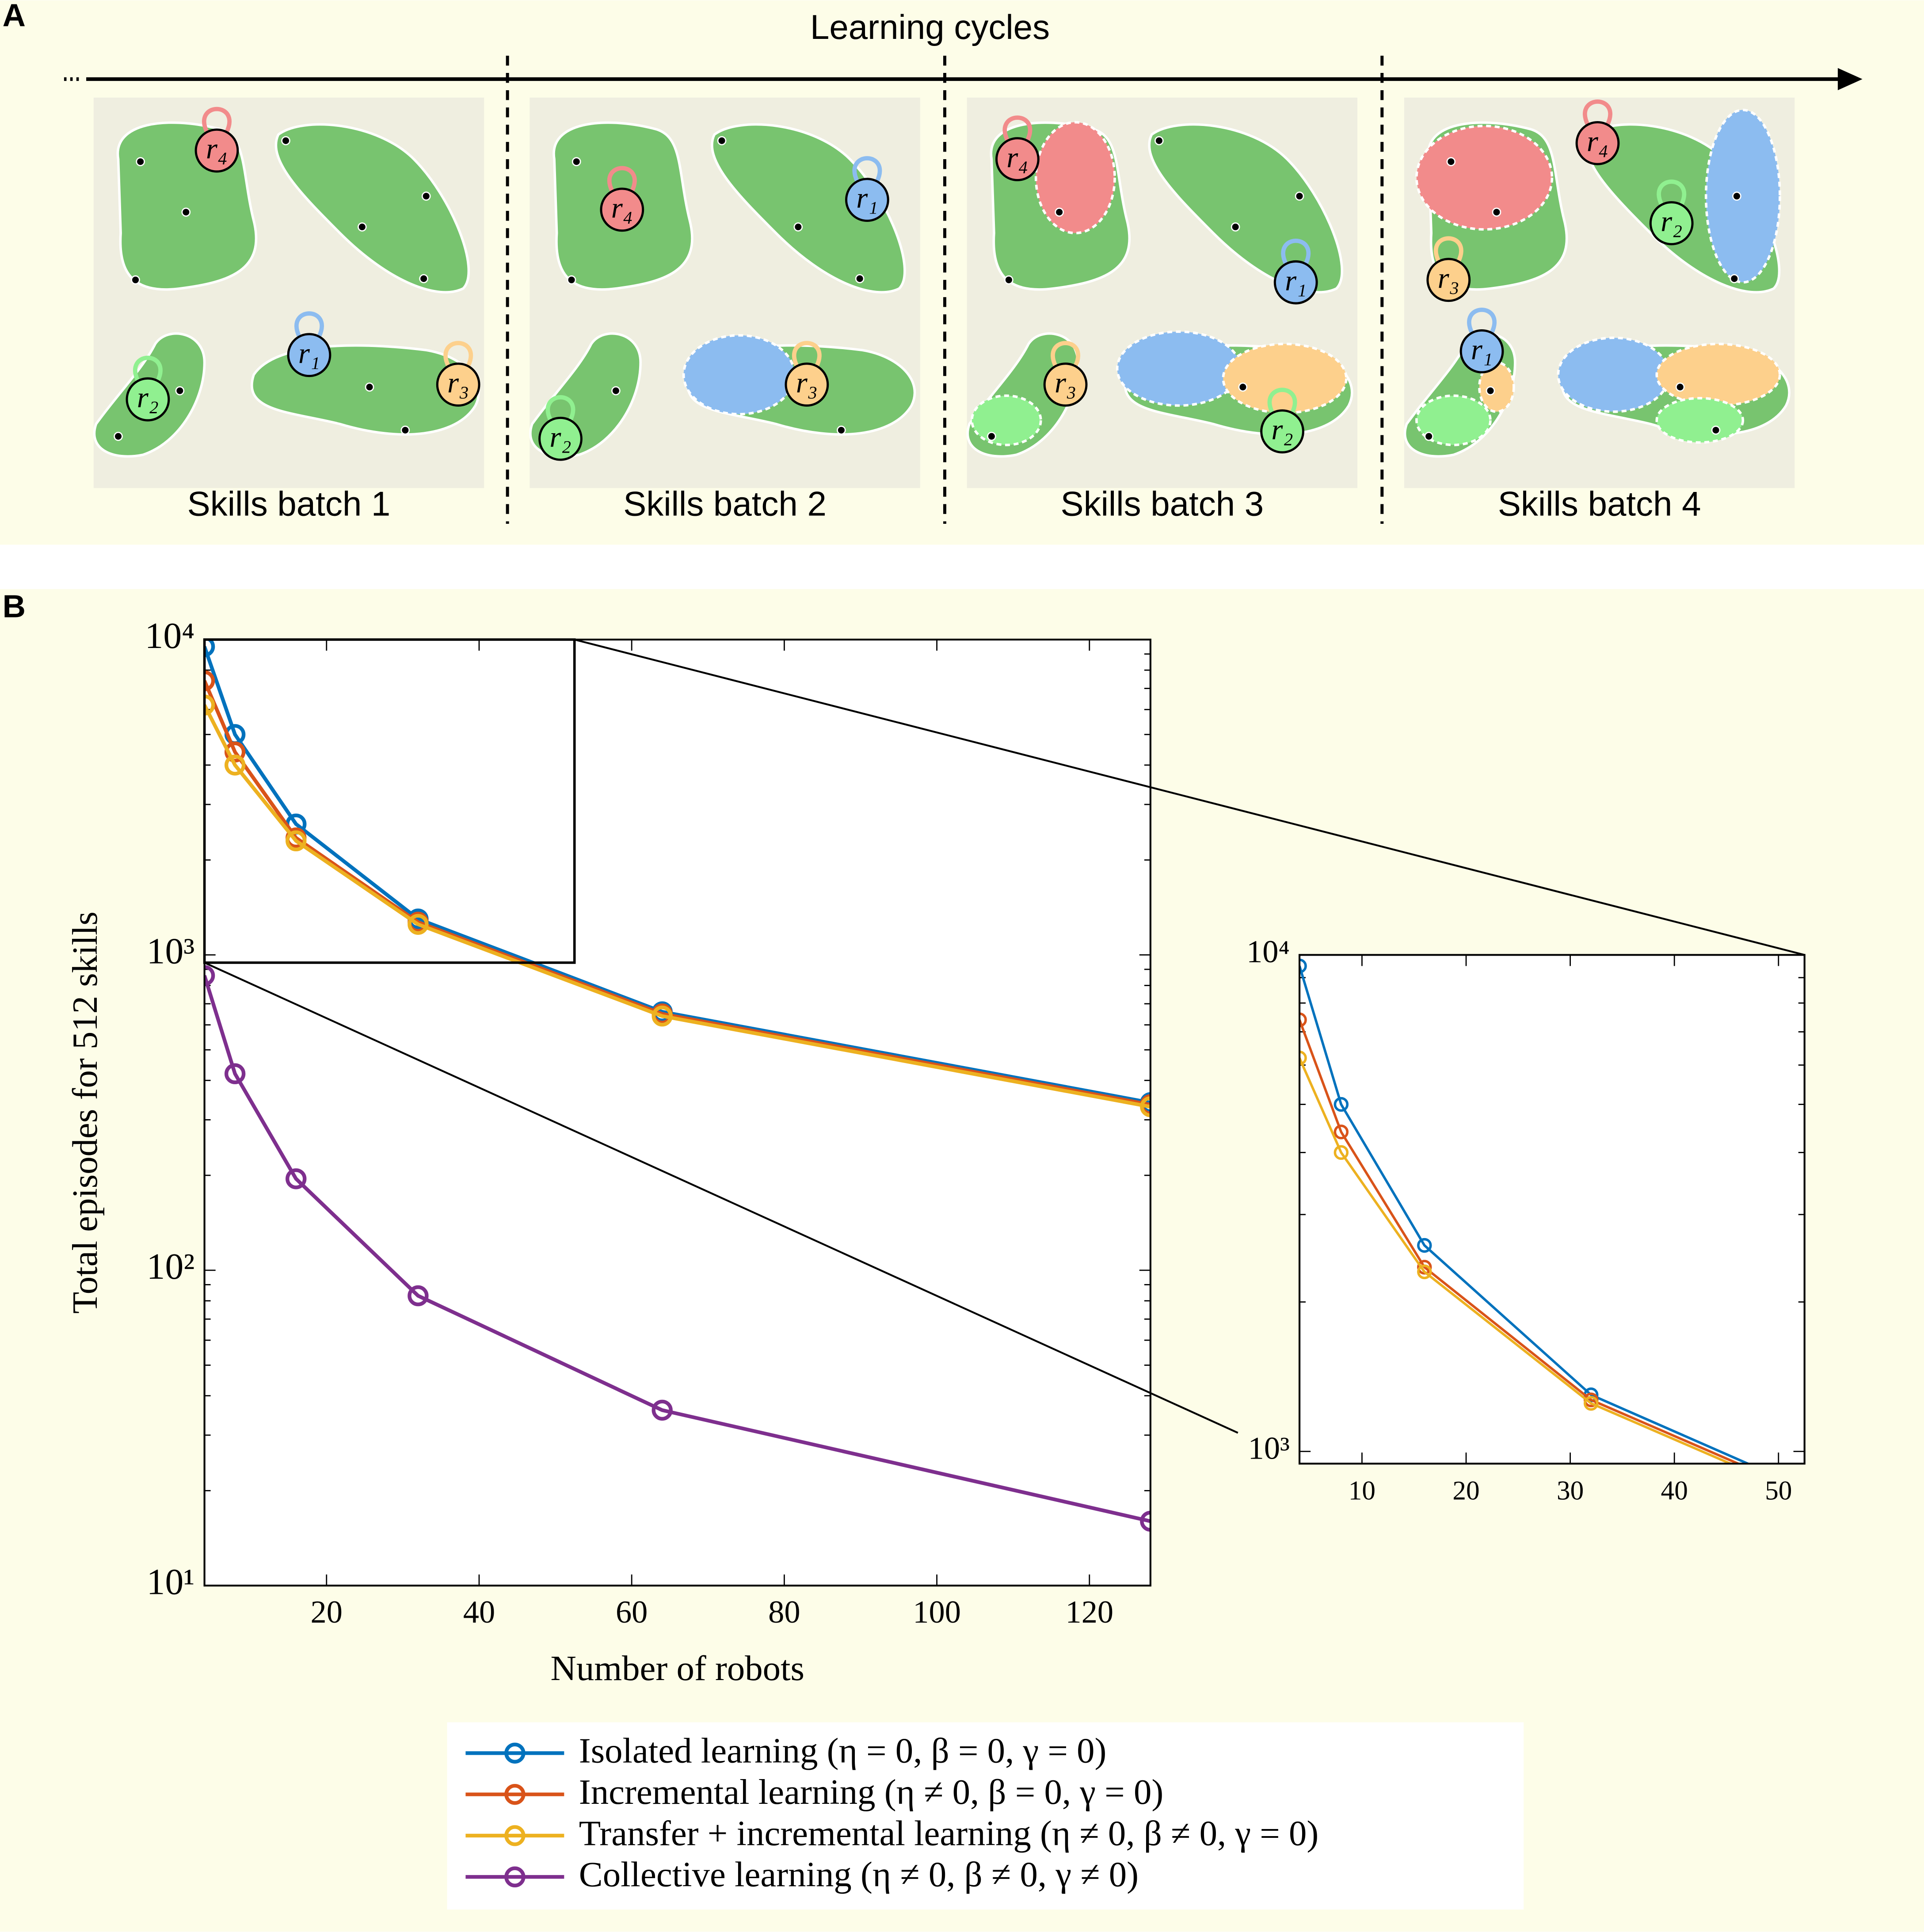 This screenshot has height=1932, width=1924. Describe the element at coordinates (1778, 1490) in the screenshot. I see `x-tick-label: 50` at that location.